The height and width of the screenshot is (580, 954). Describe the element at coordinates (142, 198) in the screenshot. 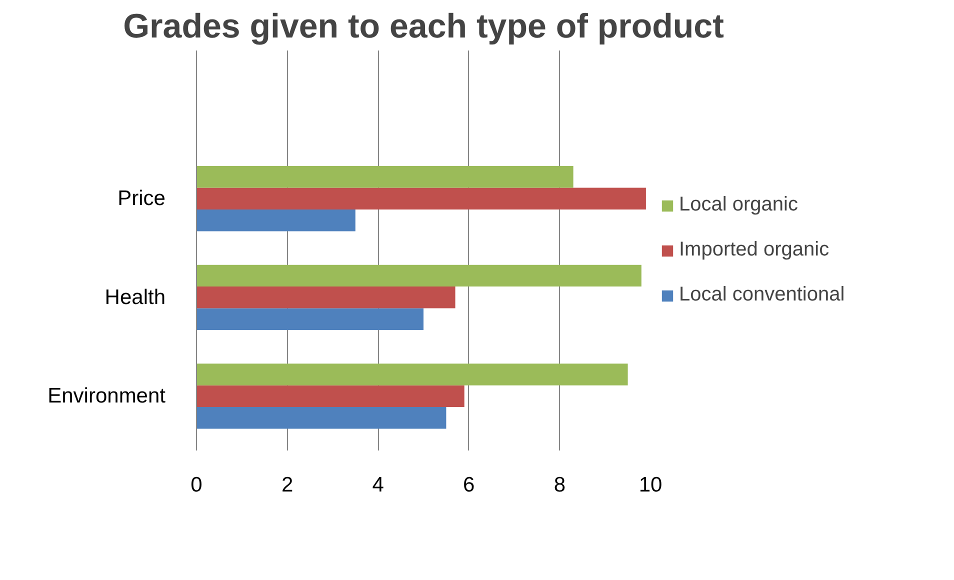

I see `y-tick-label: Price` at that location.